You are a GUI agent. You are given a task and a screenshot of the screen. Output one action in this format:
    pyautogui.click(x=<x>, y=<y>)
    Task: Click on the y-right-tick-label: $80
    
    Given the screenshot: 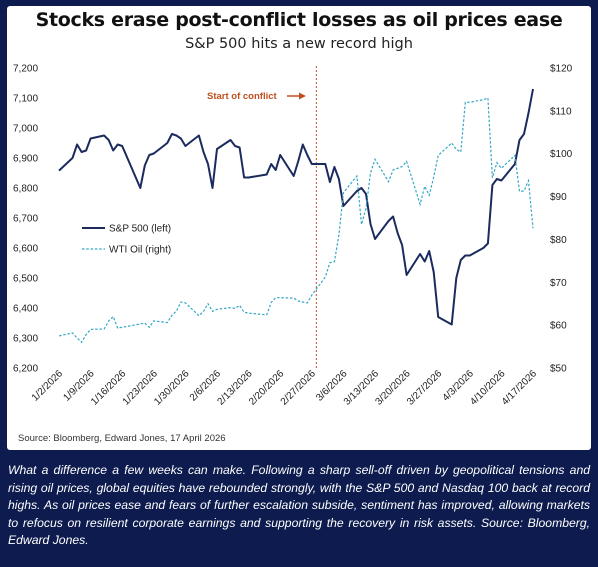 What is the action you would take?
    pyautogui.click(x=558, y=240)
    